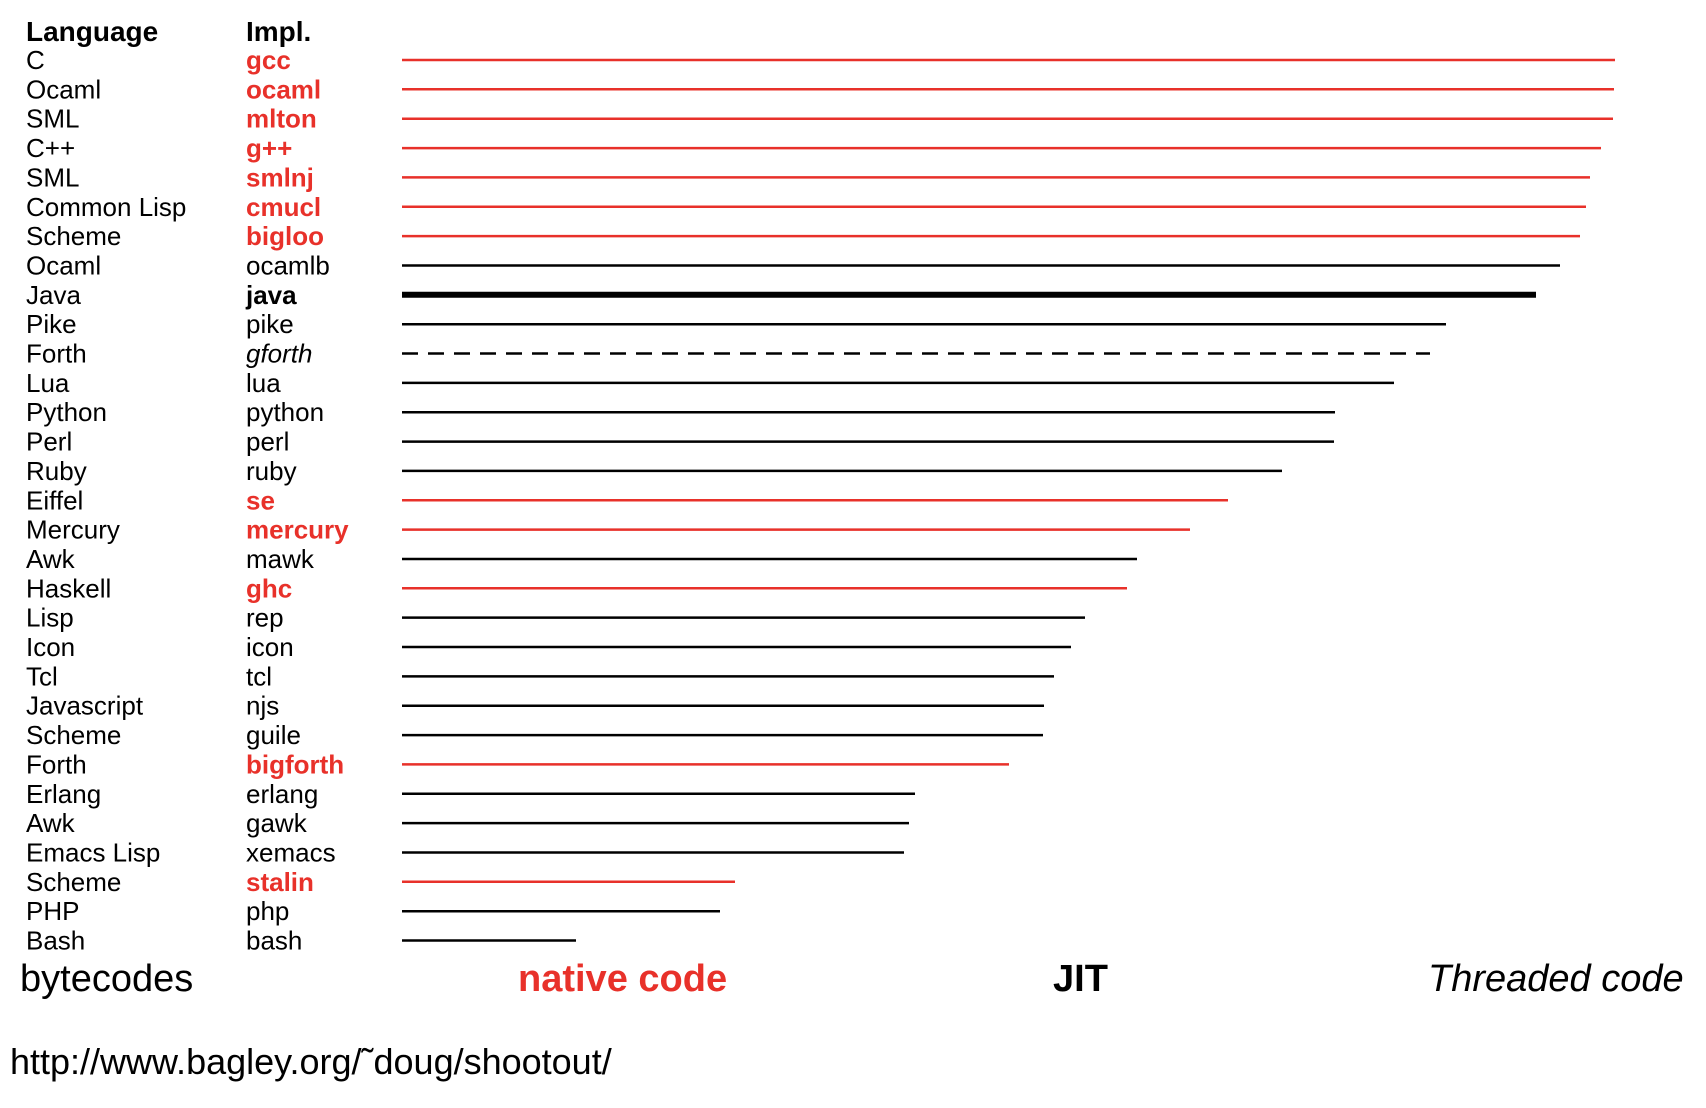 This screenshot has width=1706, height=1108. What do you see at coordinates (35, 60) in the screenshot?
I see `row-language-label: C` at bounding box center [35, 60].